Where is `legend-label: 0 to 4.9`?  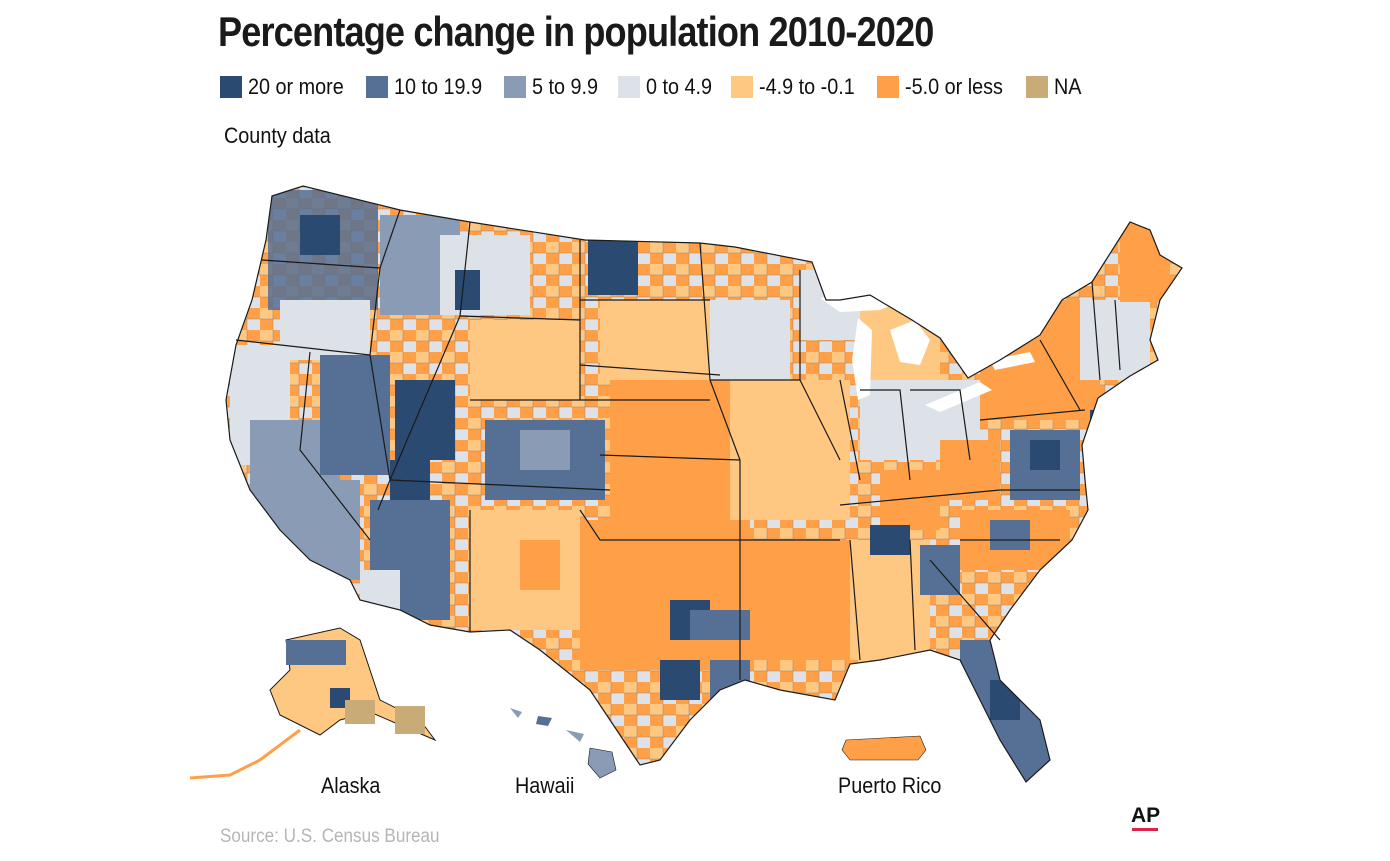
legend-label: 0 to 4.9 is located at coordinates (678, 86).